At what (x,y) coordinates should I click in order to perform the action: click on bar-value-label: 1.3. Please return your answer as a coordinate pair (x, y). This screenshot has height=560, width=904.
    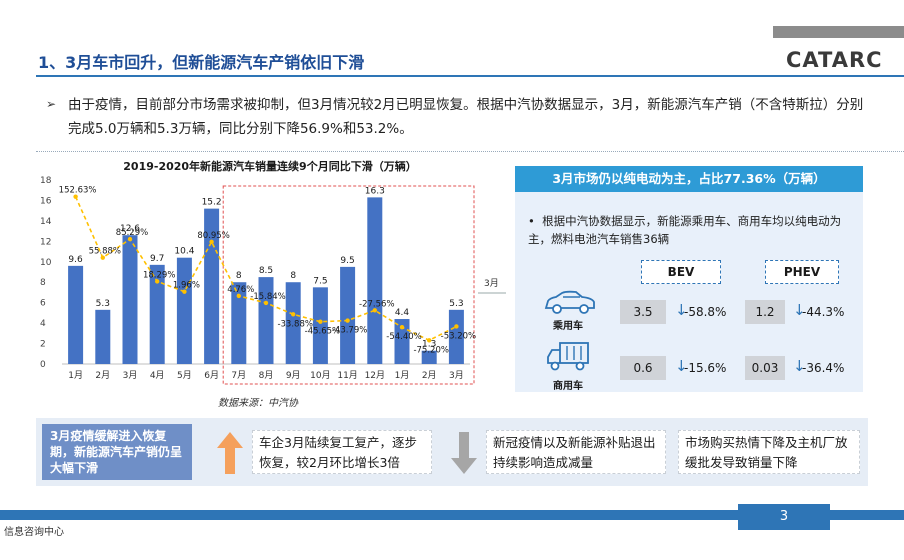
    Looking at the image, I should click on (429, 345).